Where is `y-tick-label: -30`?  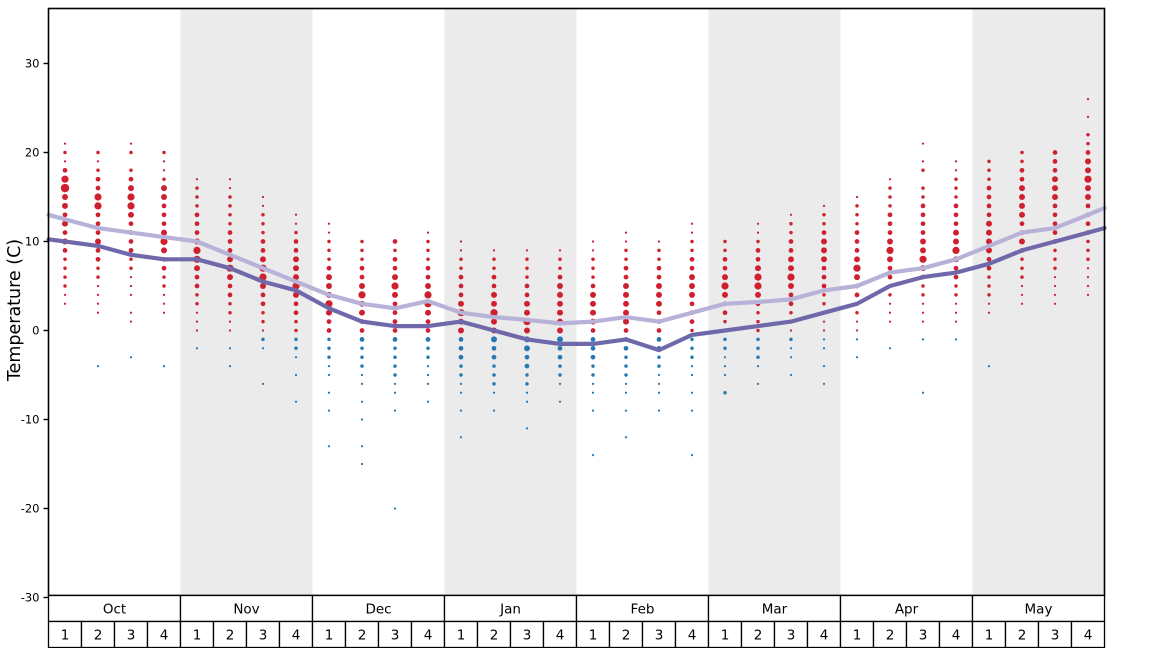 y-tick-label: -30 is located at coordinates (30, 598).